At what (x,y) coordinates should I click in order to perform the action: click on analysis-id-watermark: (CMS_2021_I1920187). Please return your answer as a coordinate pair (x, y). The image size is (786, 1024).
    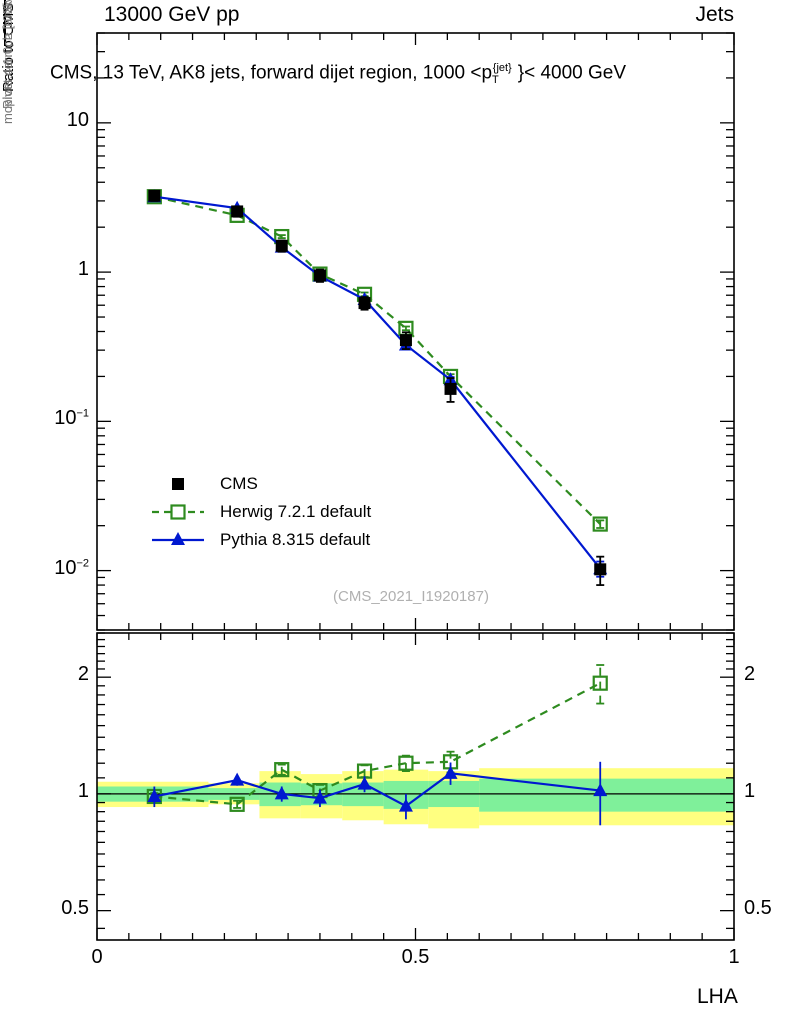
    Looking at the image, I should click on (411, 596).